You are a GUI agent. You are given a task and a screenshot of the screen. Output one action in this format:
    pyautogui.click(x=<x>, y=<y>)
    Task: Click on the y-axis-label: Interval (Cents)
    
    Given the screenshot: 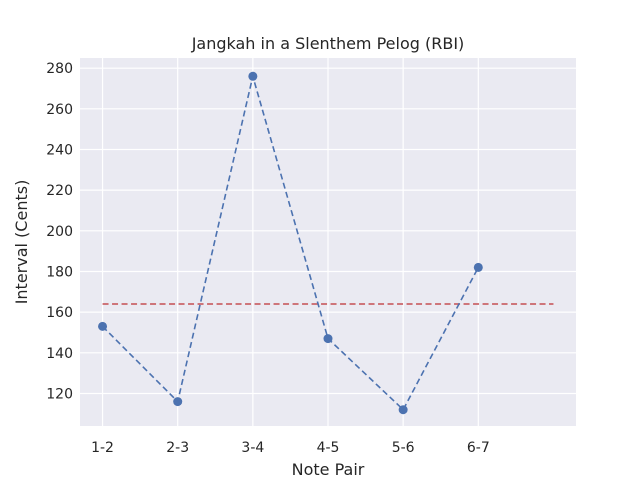 What is the action you would take?
    pyautogui.click(x=21, y=242)
    